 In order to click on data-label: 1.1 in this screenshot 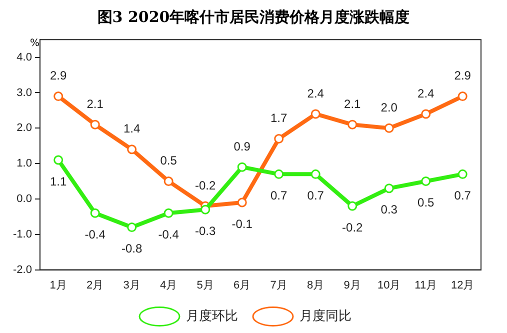, I will do `click(58, 181)`.